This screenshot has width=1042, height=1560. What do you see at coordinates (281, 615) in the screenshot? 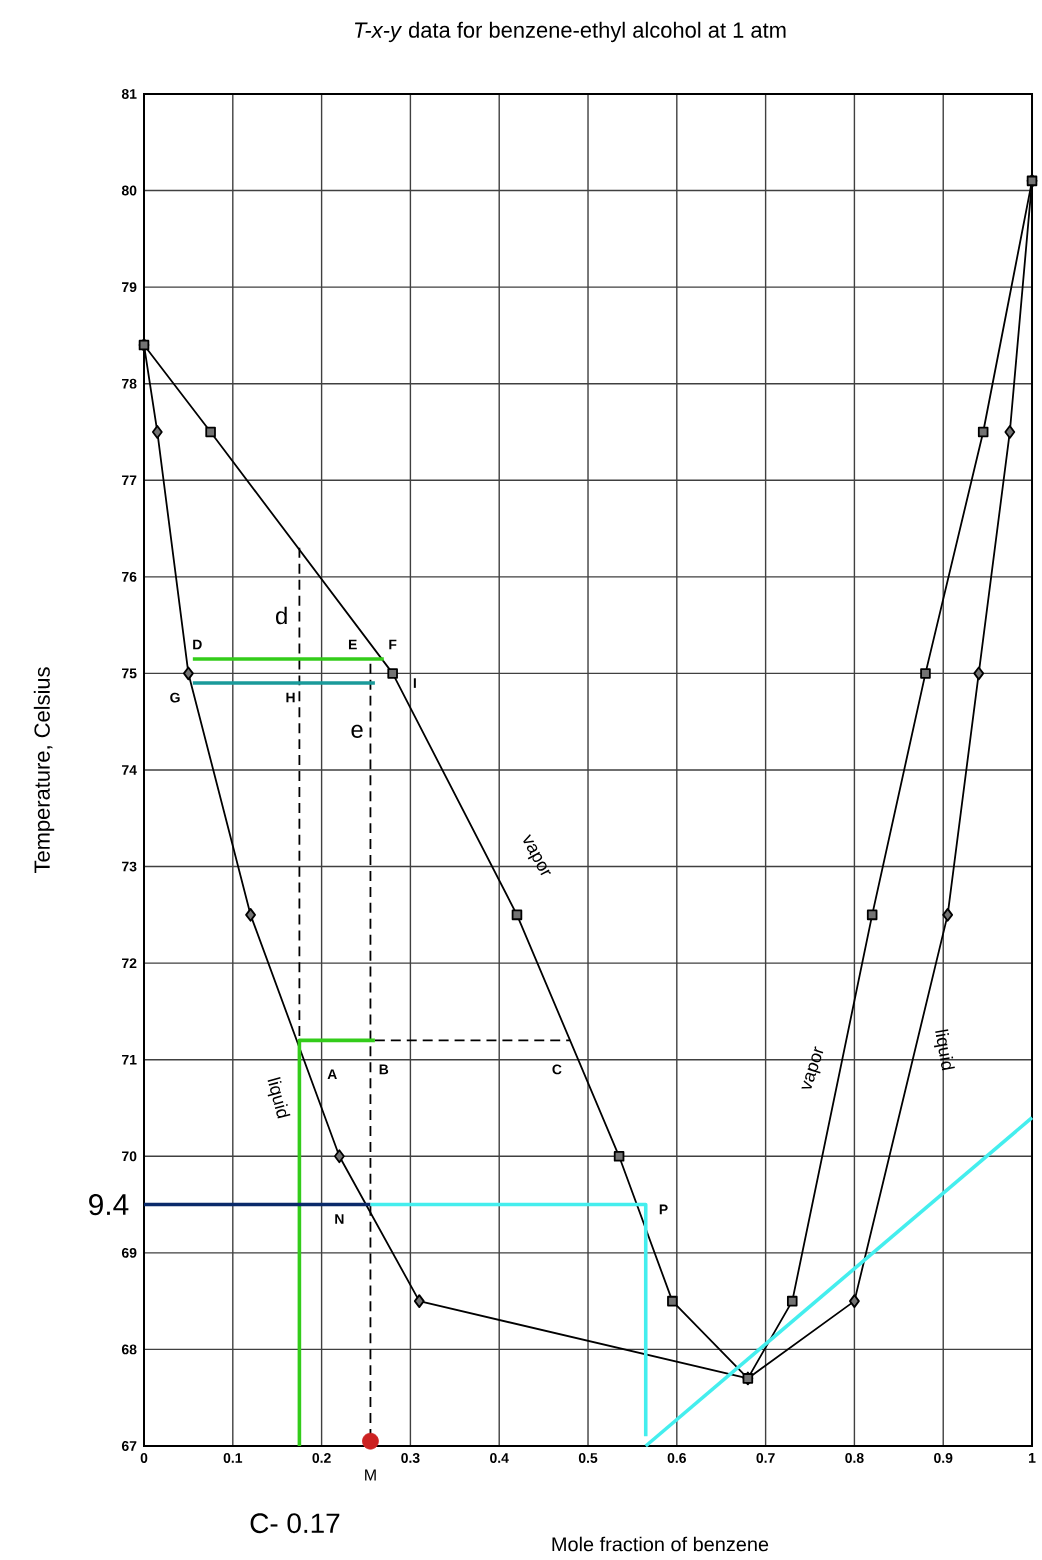
I see `annotation: d` at bounding box center [281, 615].